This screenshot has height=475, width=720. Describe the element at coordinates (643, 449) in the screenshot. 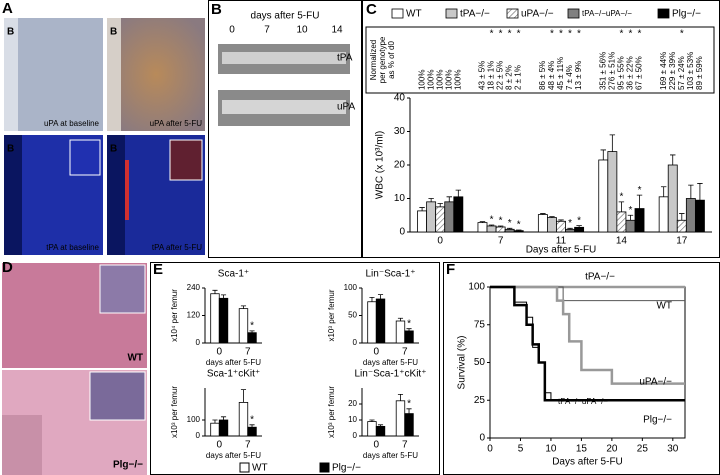

I see `x-tick-label: 25` at that location.